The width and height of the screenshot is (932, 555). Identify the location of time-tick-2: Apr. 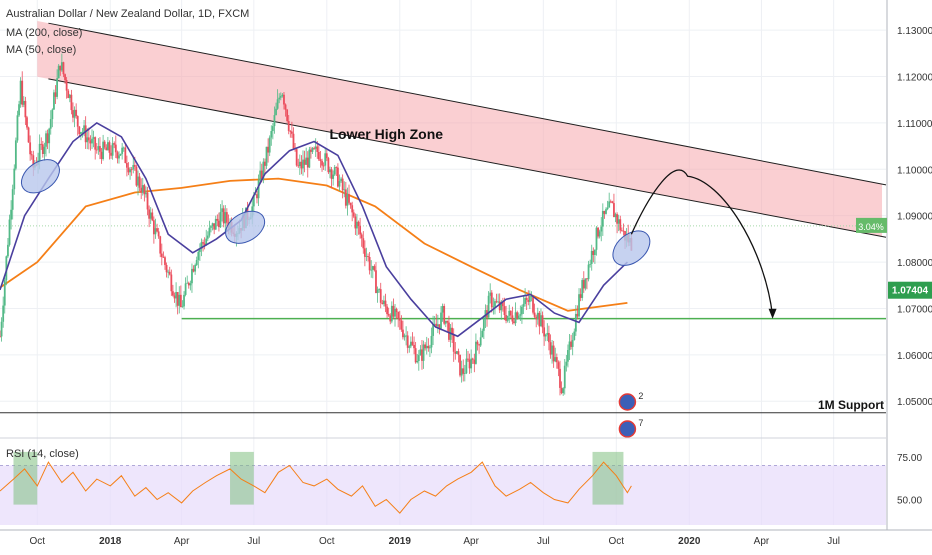
(182, 541).